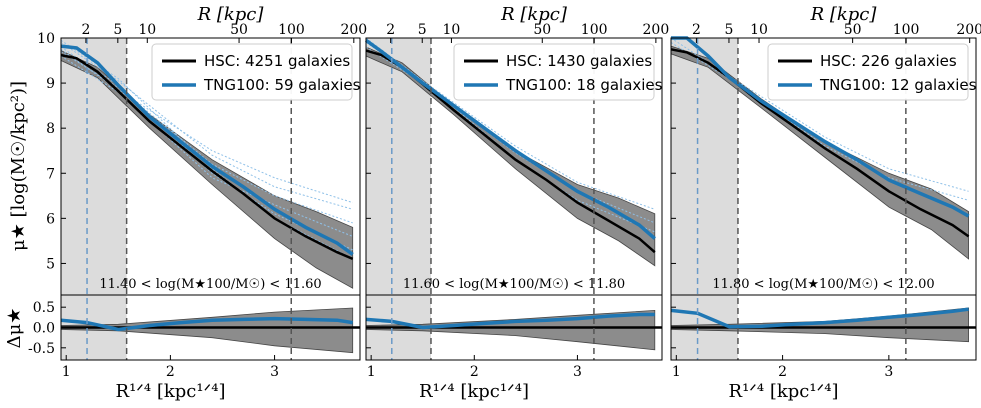 The height and width of the screenshot is (408, 981). I want to click on delta-scatter-band, so click(510, 330).